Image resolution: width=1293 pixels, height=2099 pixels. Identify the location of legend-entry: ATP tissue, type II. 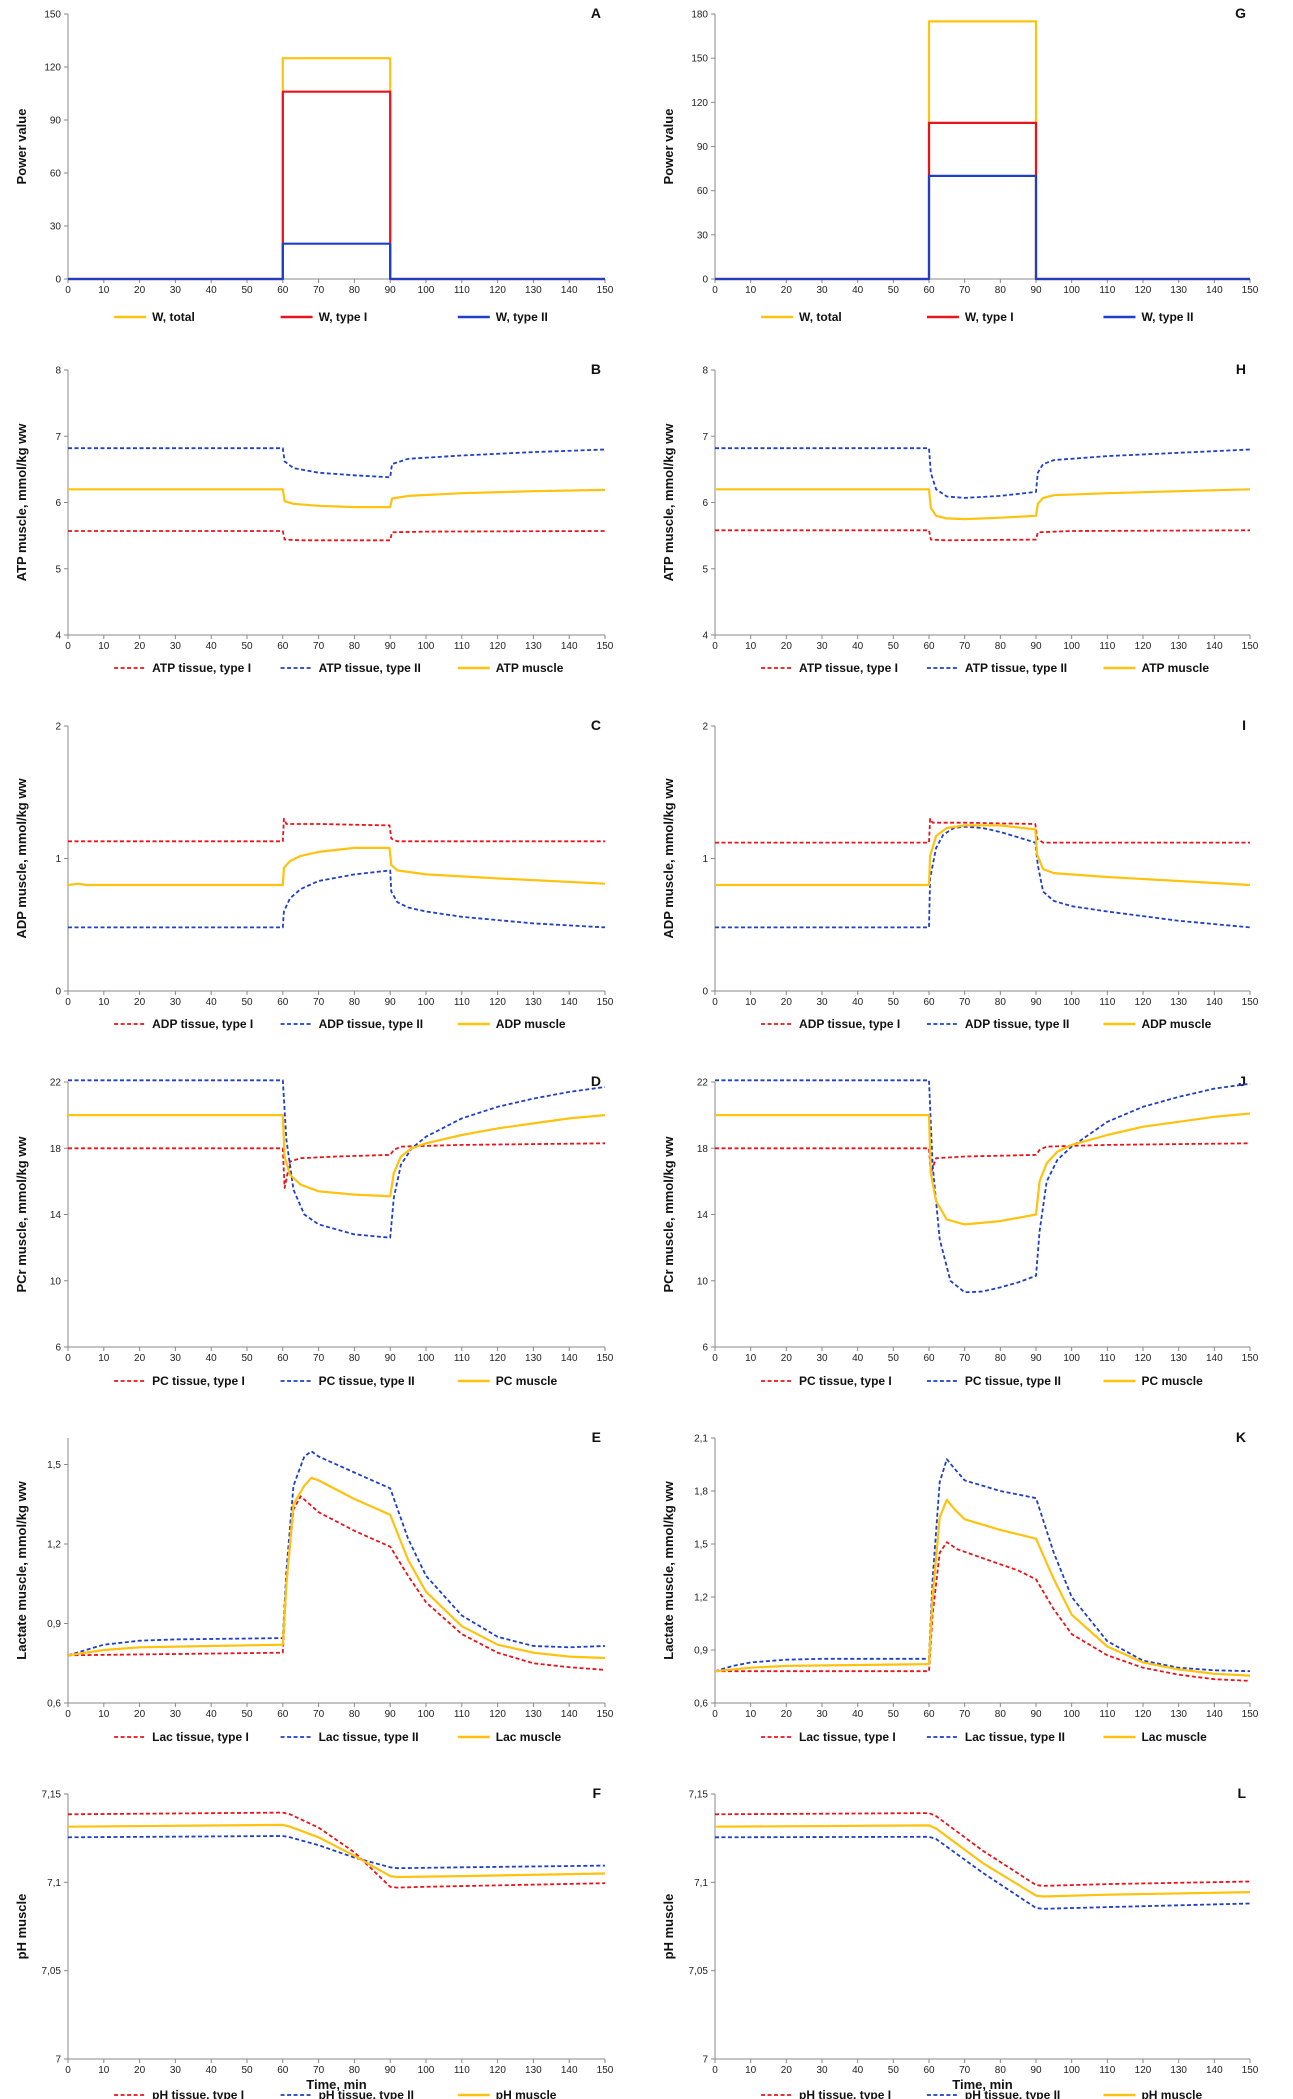
(1016, 668).